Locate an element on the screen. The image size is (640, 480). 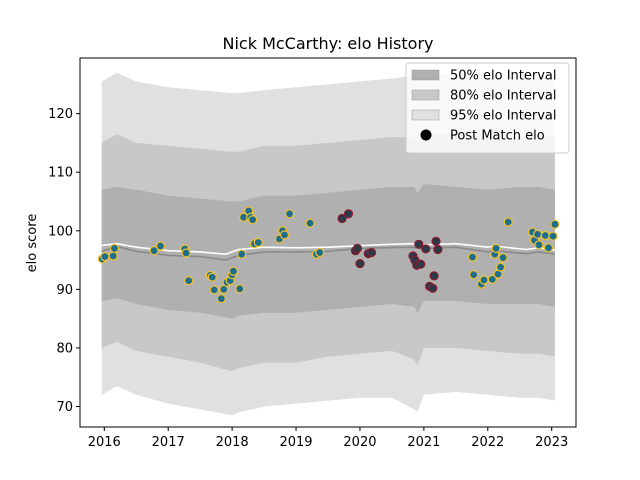
y-axis-label: elo score is located at coordinates (32, 243).